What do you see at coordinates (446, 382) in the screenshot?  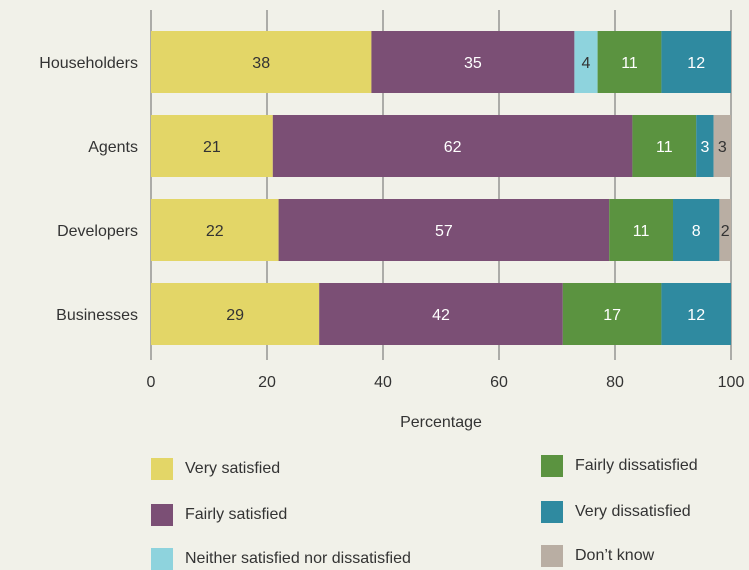 I see `x-tick-labels: 0 20 40 60 80 100` at bounding box center [446, 382].